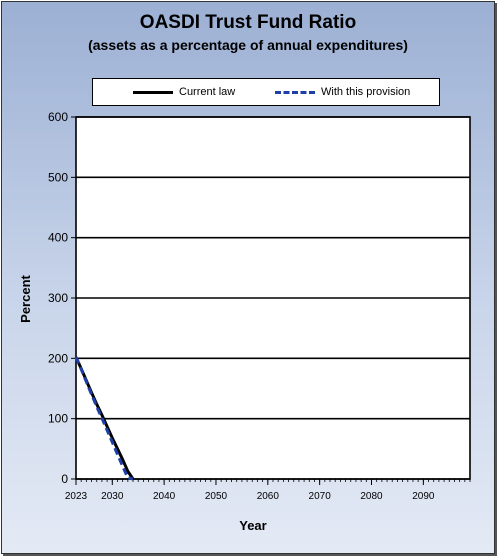  Describe the element at coordinates (153, 92) in the screenshot. I see `legend-swatch-current-law` at that location.